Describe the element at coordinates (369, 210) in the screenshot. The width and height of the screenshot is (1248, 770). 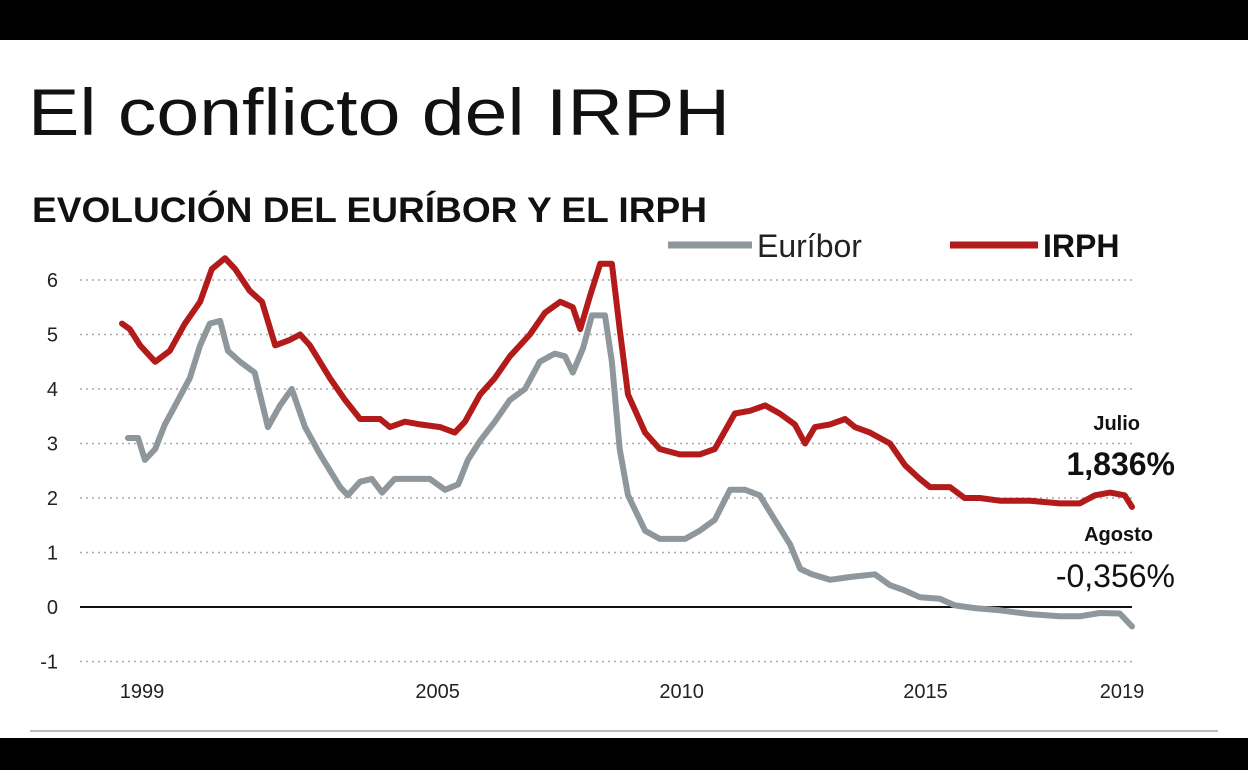
I see `chart-subtitle: EVOLUCIÓN DEL EURÍBOR Y EL IRPH` at that location.